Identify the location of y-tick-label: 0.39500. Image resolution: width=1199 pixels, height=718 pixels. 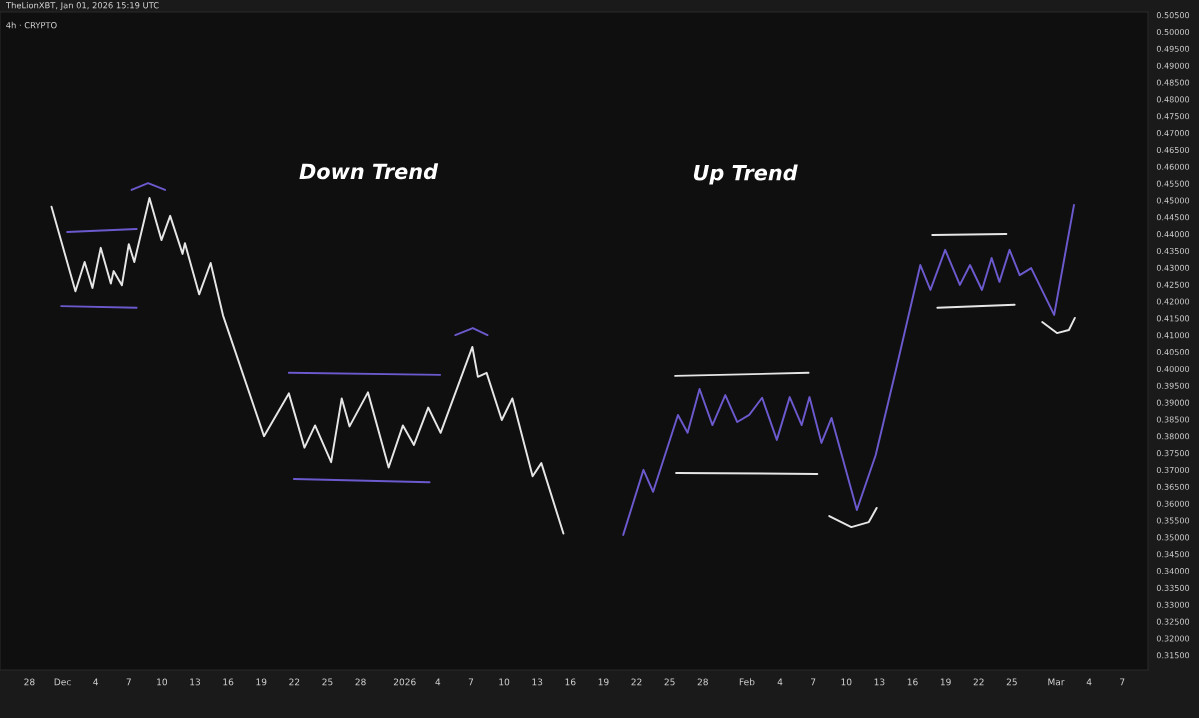
(1173, 385).